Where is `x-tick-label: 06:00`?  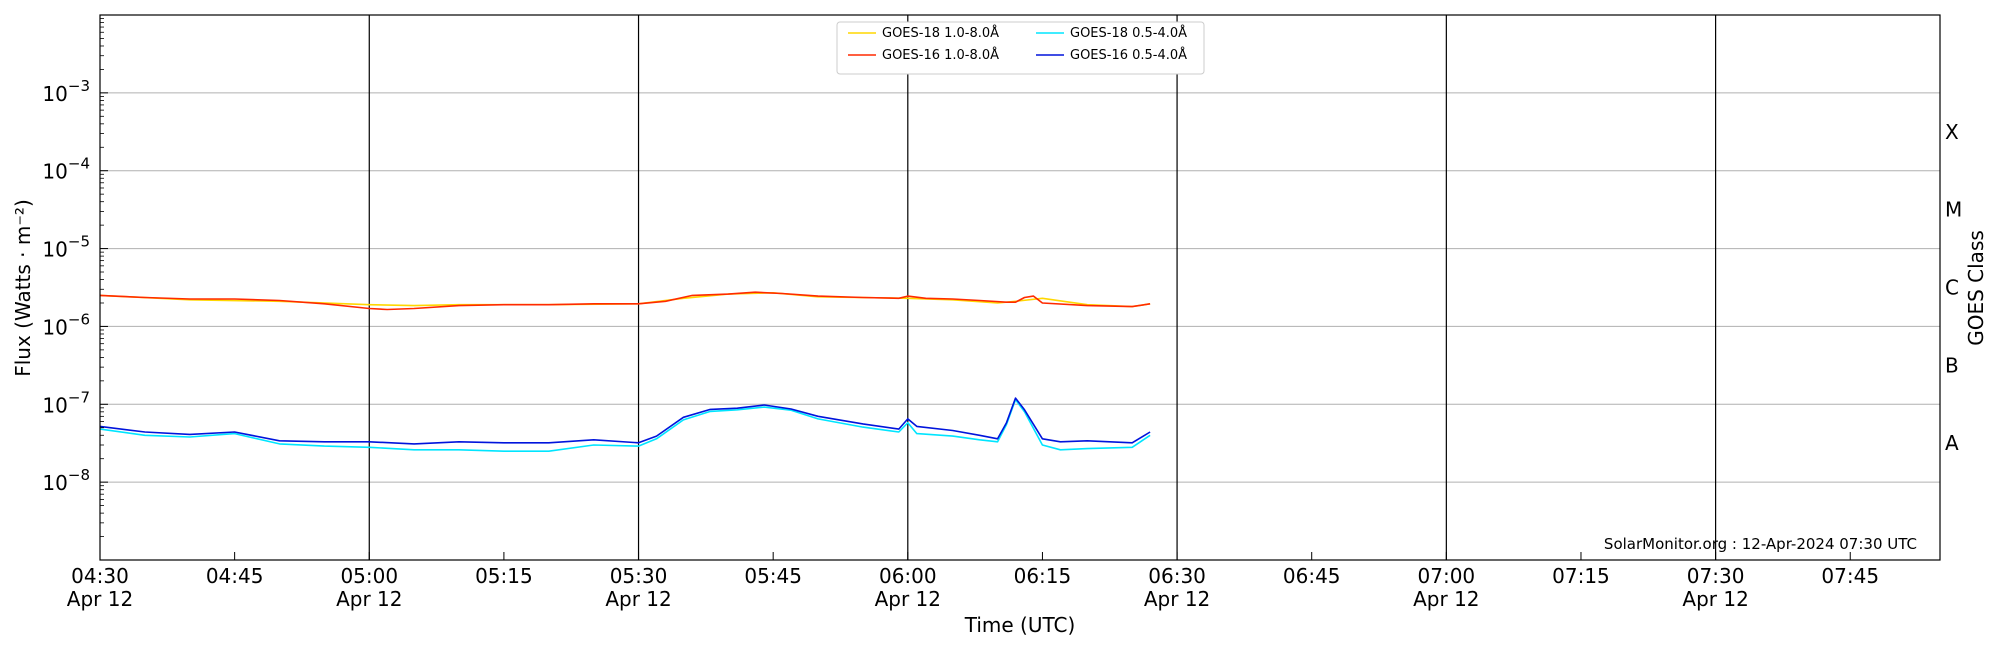 x-tick-label: 06:00 is located at coordinates (908, 576).